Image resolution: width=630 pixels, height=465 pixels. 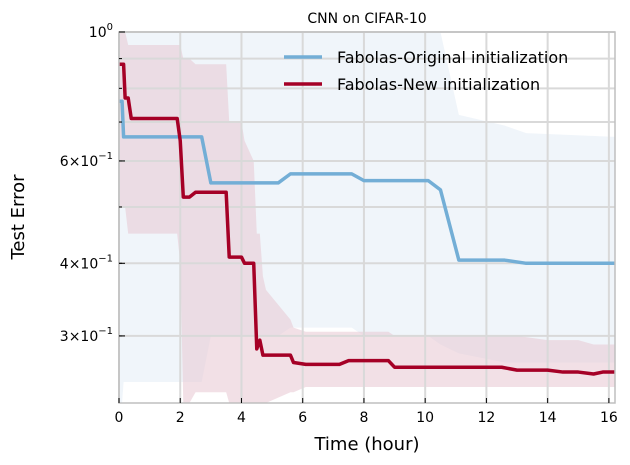 What do you see at coordinates (363, 418) in the screenshot?
I see `x-tick-label: 8` at bounding box center [363, 418].